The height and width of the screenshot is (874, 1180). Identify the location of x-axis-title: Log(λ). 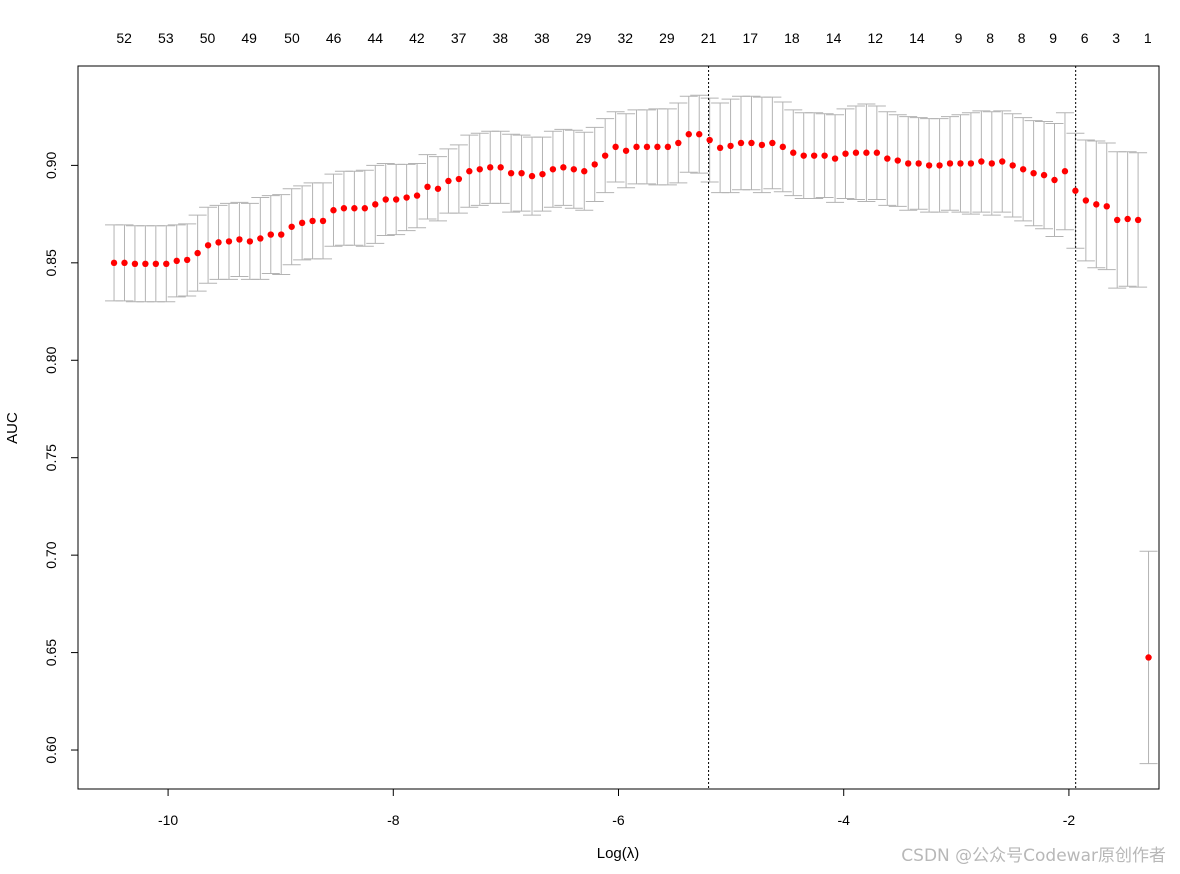
(618, 853).